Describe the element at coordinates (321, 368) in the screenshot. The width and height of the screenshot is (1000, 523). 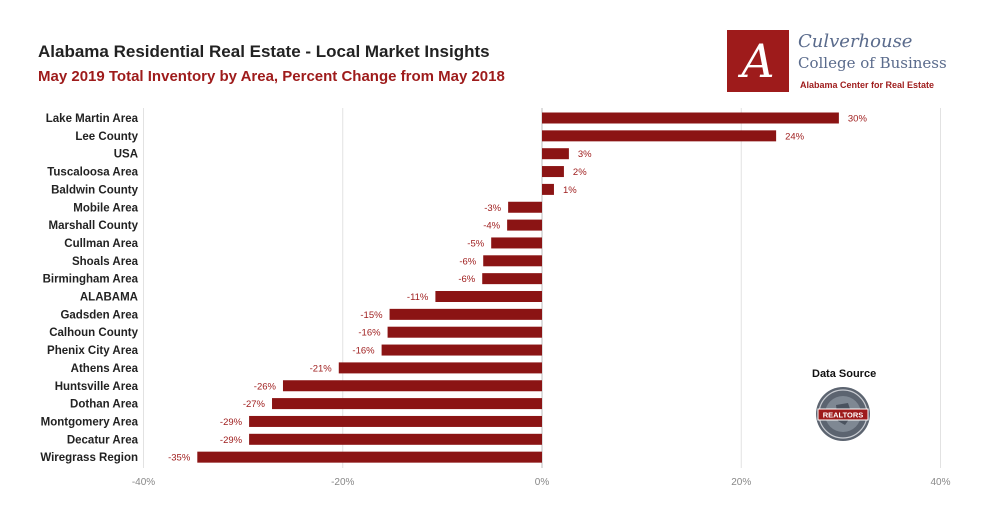
I see `data-label: -21%` at that location.